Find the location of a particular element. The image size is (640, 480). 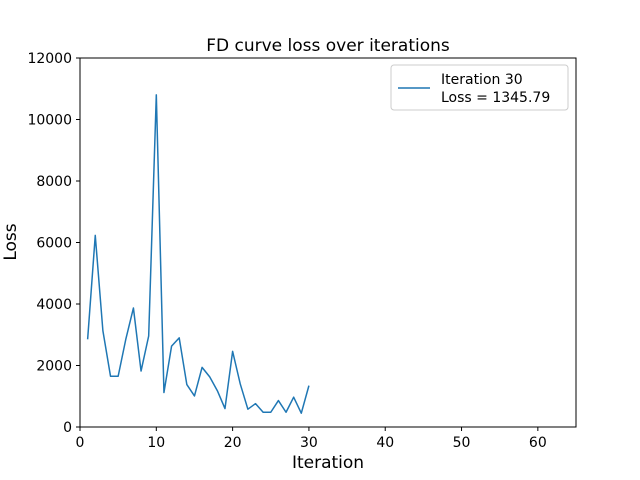

legend-entry-line-1: Loss = 1345.79 is located at coordinates (495, 98).